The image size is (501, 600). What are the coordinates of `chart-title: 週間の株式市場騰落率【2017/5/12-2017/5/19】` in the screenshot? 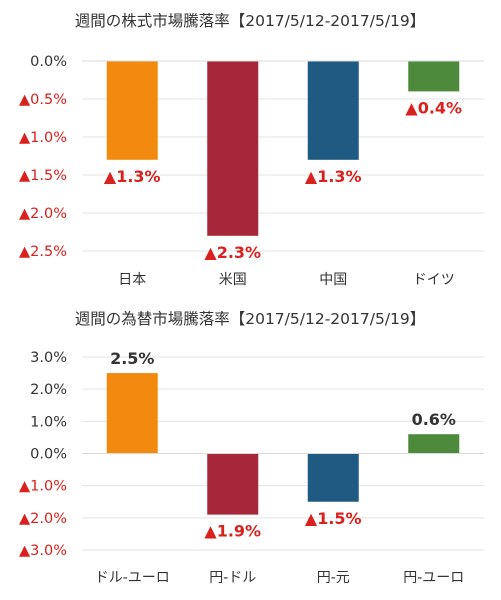 It's located at (250, 21).